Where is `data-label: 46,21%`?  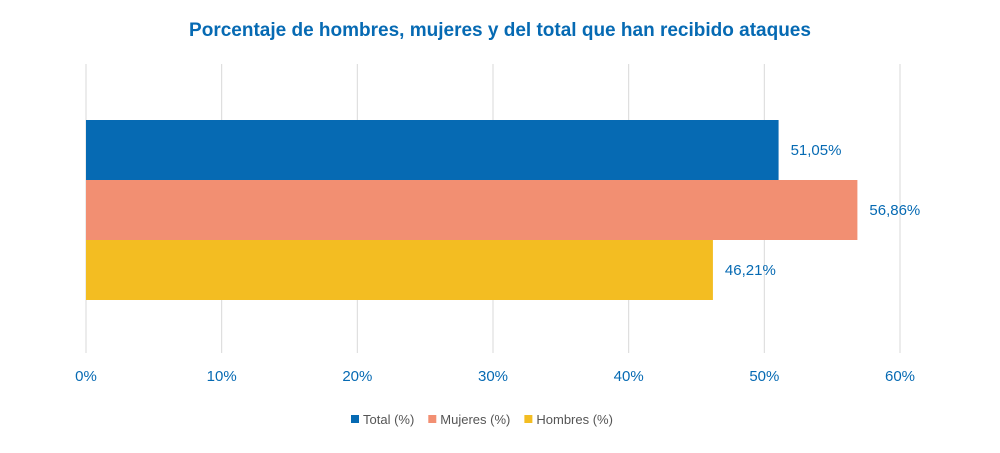 data-label: 46,21% is located at coordinates (750, 270).